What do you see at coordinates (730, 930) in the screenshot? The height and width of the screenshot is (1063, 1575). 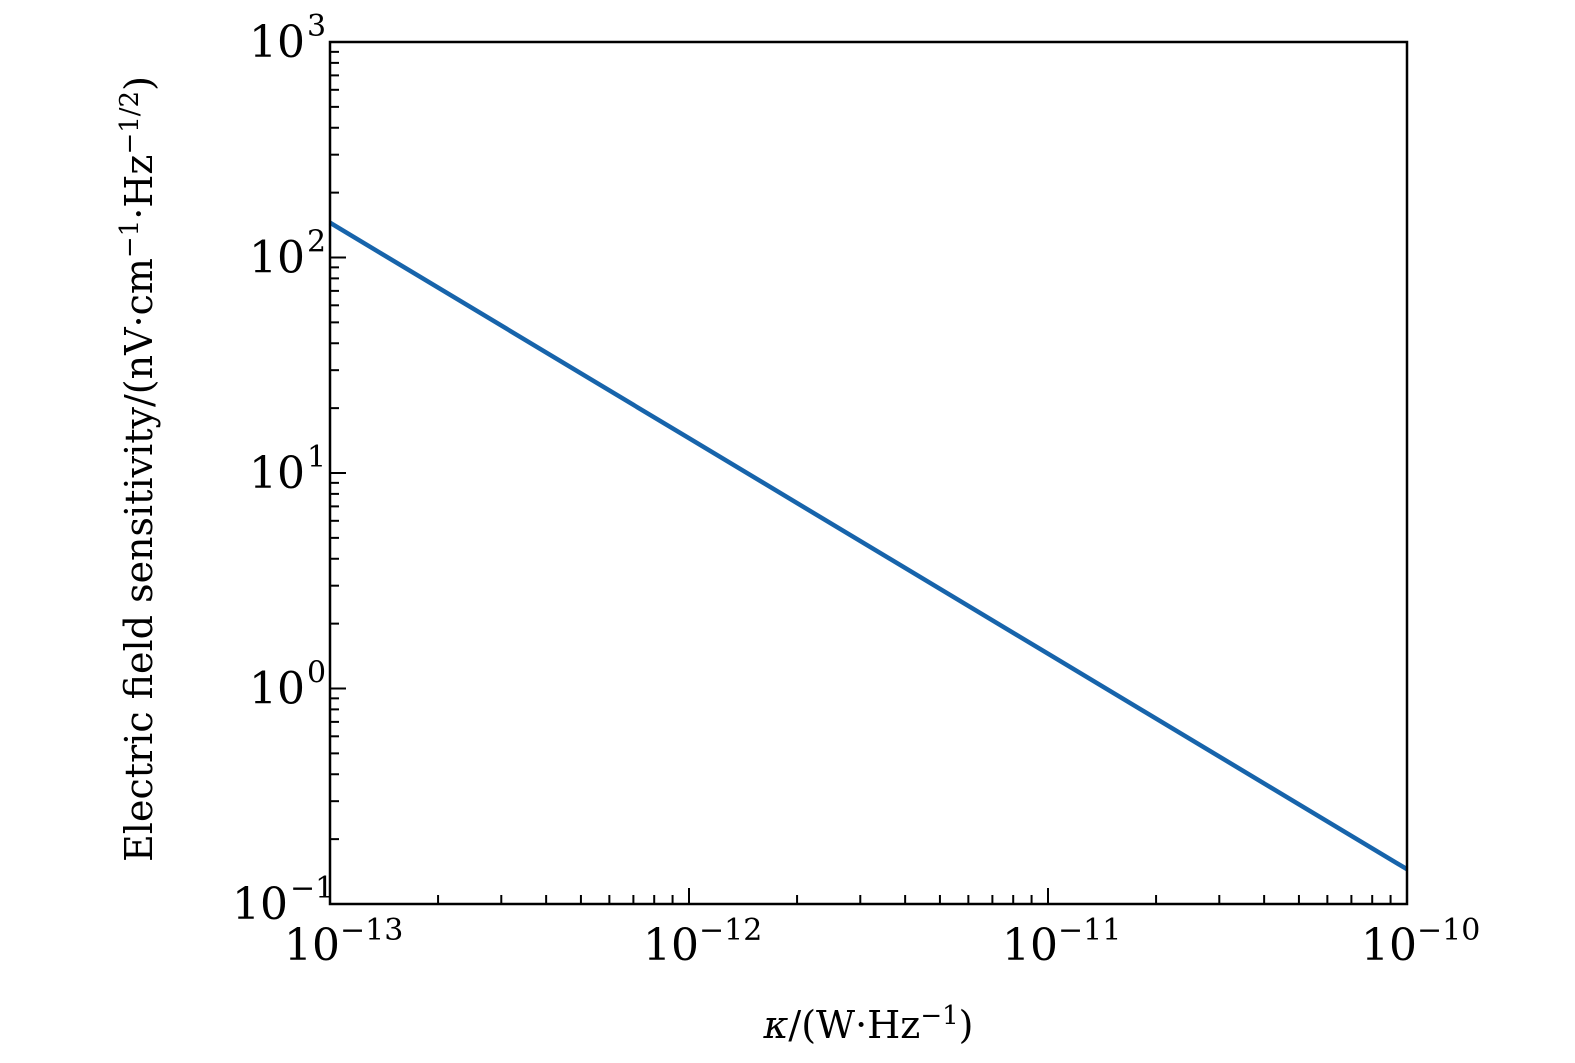 I see `x-tick-label-exponent: −12` at bounding box center [730, 930].